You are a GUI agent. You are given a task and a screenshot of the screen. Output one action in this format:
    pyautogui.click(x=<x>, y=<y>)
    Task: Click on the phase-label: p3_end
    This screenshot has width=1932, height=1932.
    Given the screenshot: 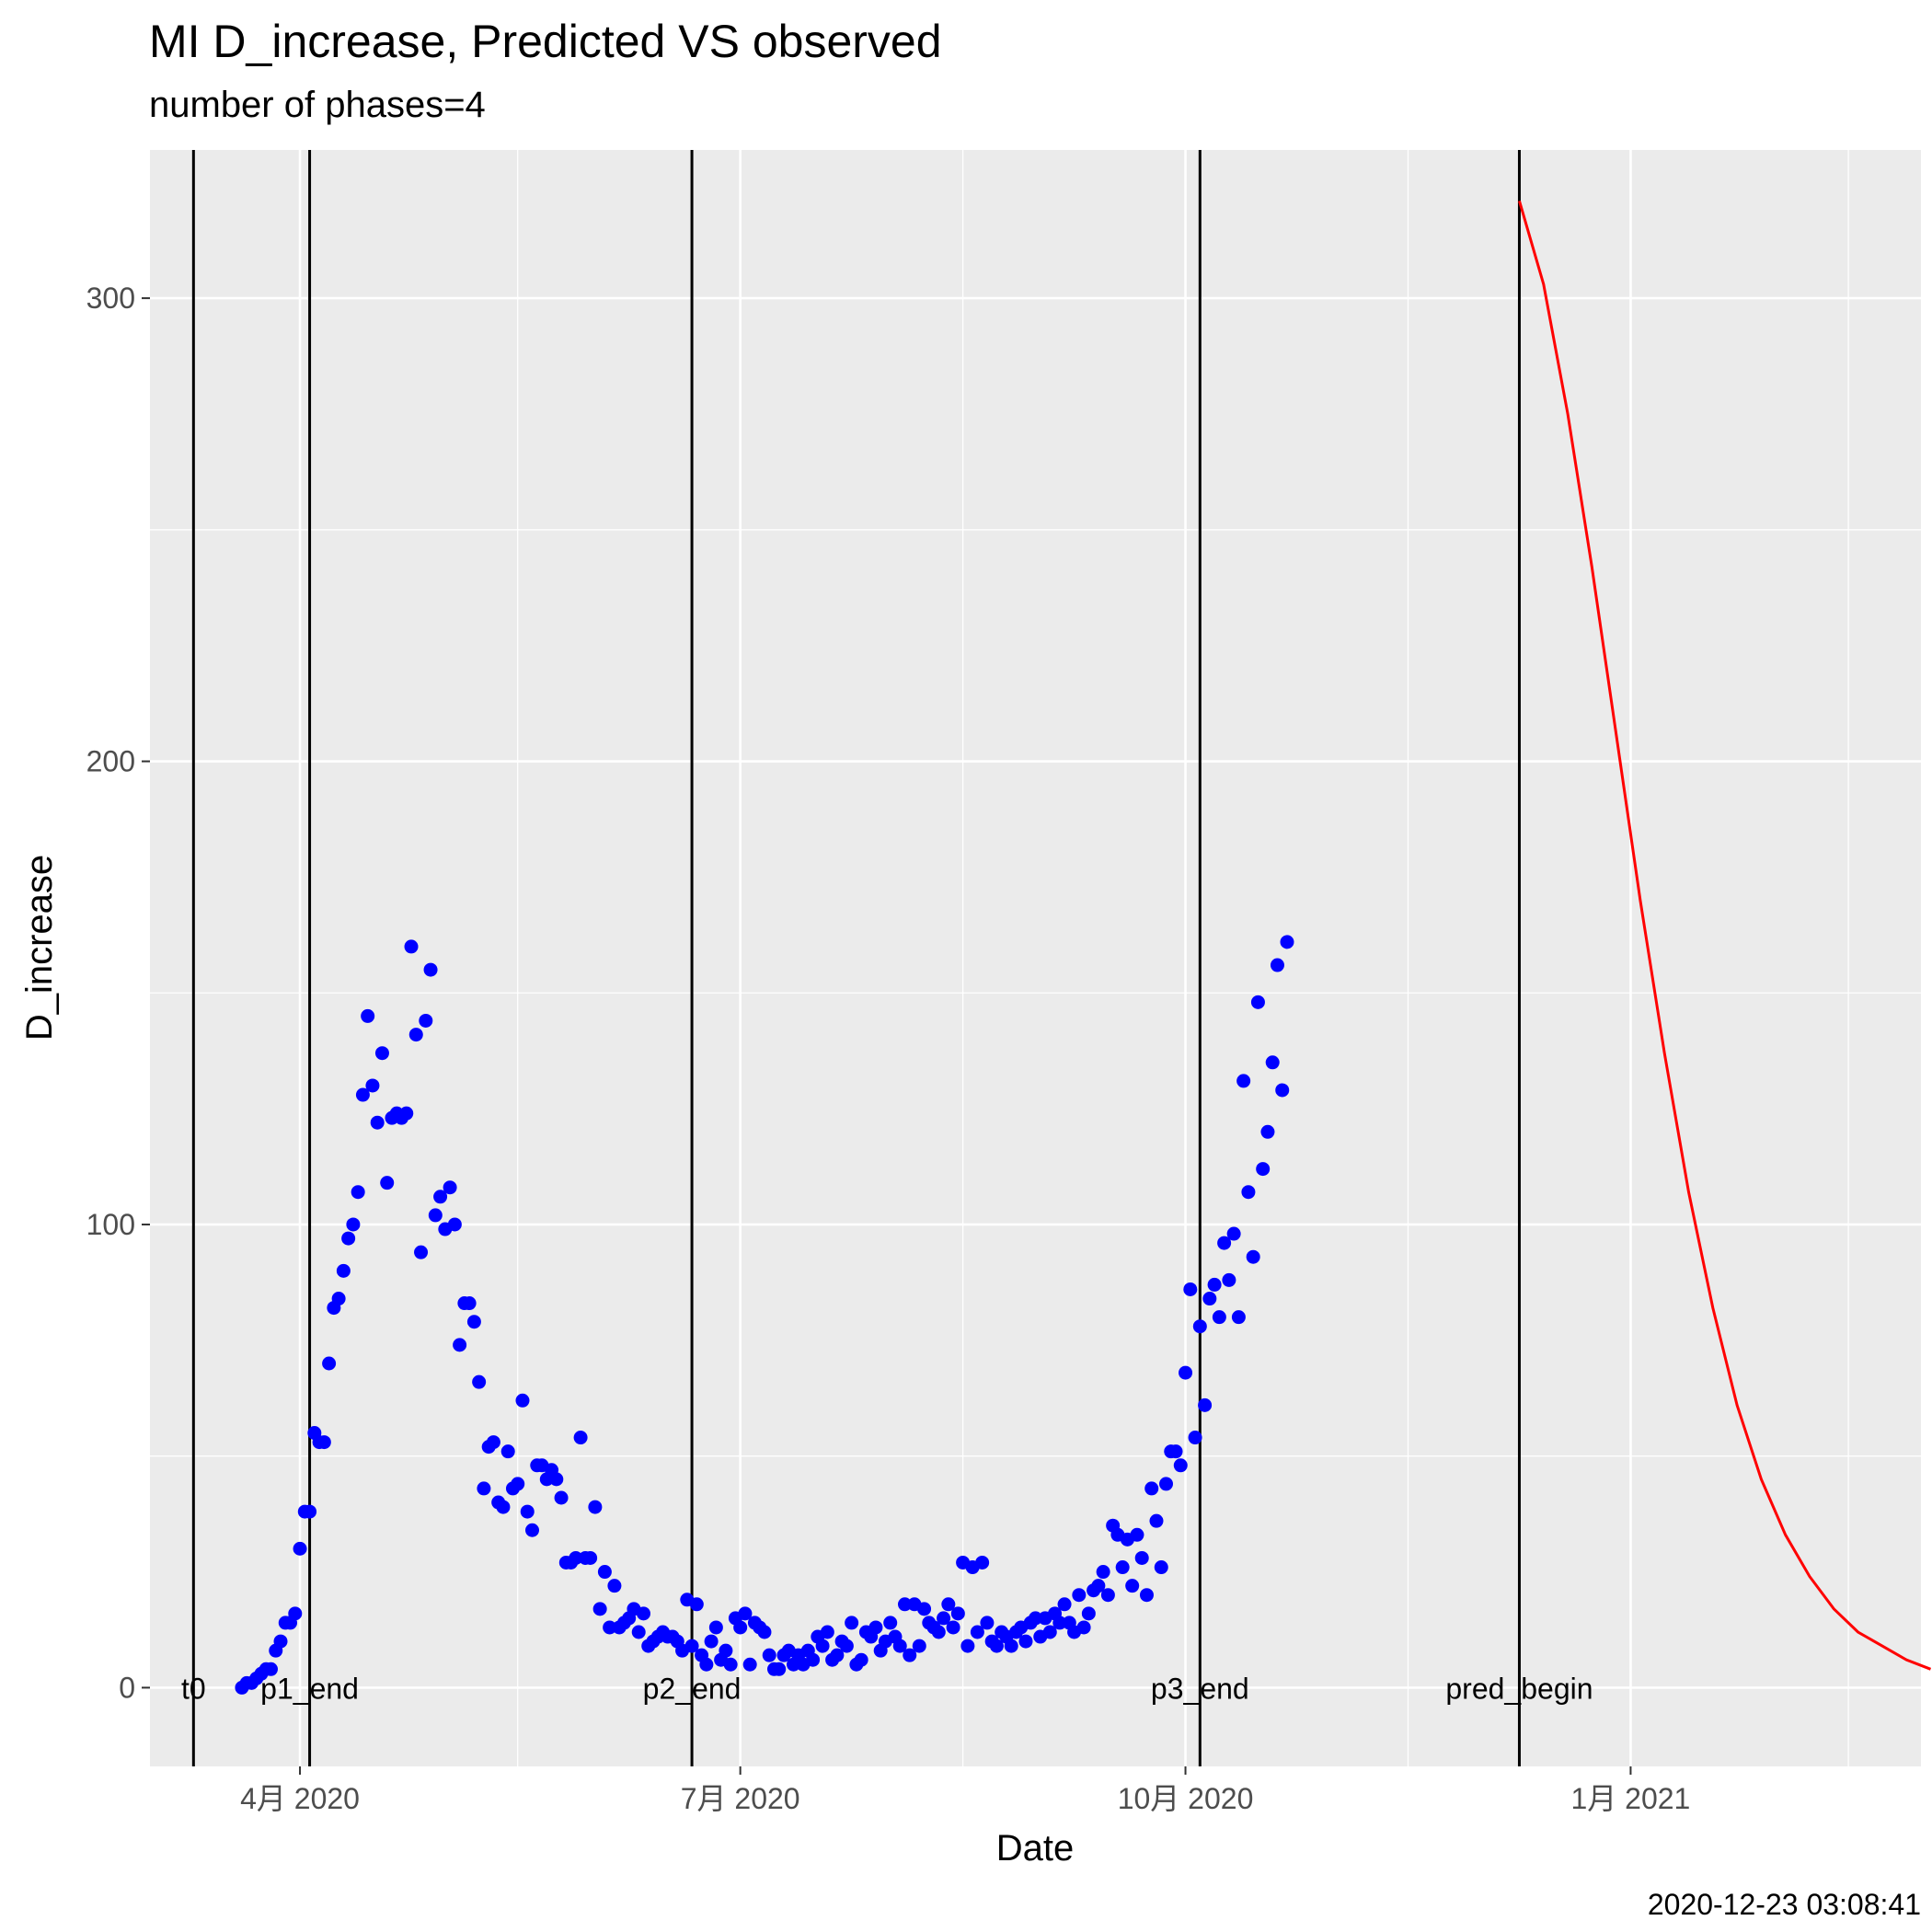 What is the action you would take?
    pyautogui.click(x=1200, y=1688)
    